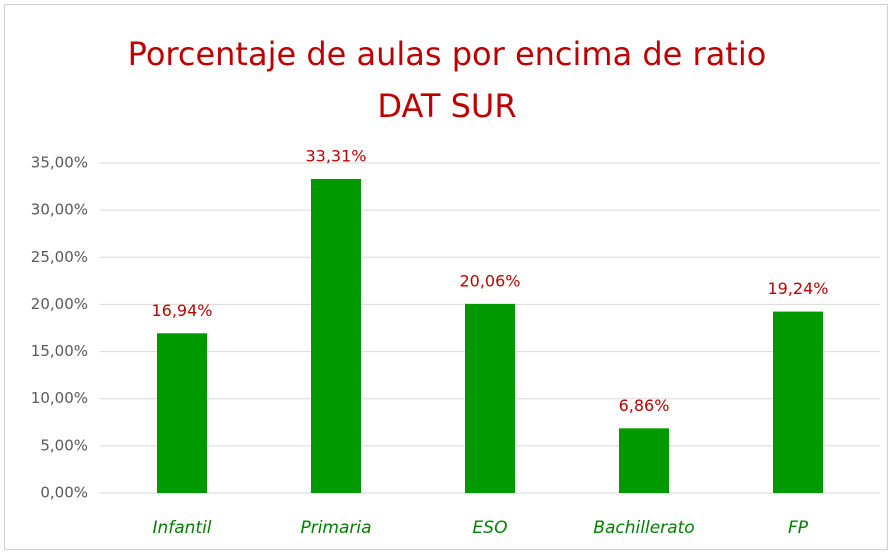 The height and width of the screenshot is (556, 894). What do you see at coordinates (644, 405) in the screenshot?
I see `data-label: 6,86%` at bounding box center [644, 405].